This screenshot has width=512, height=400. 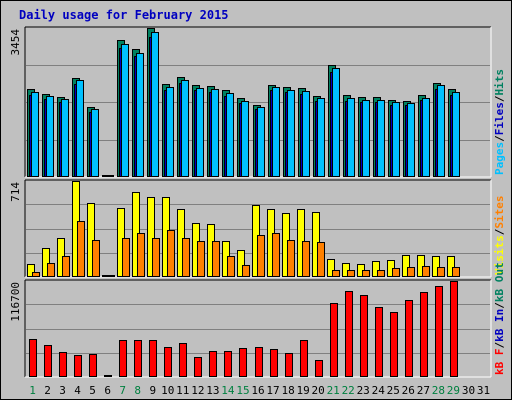 I want to click on y-max-label: 116700, so click(x=15, y=302).